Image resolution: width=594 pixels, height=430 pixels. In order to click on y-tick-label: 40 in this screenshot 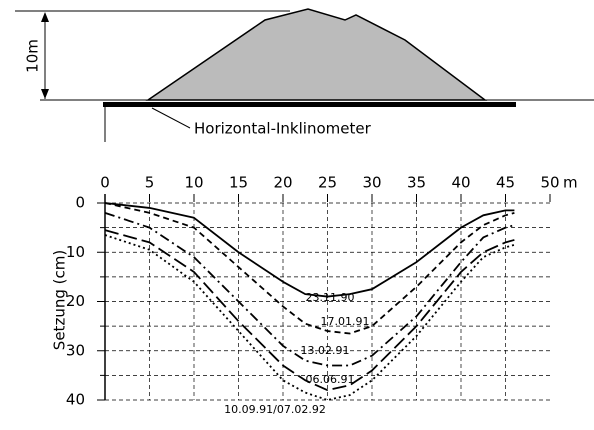, I will do `click(75, 400)`.